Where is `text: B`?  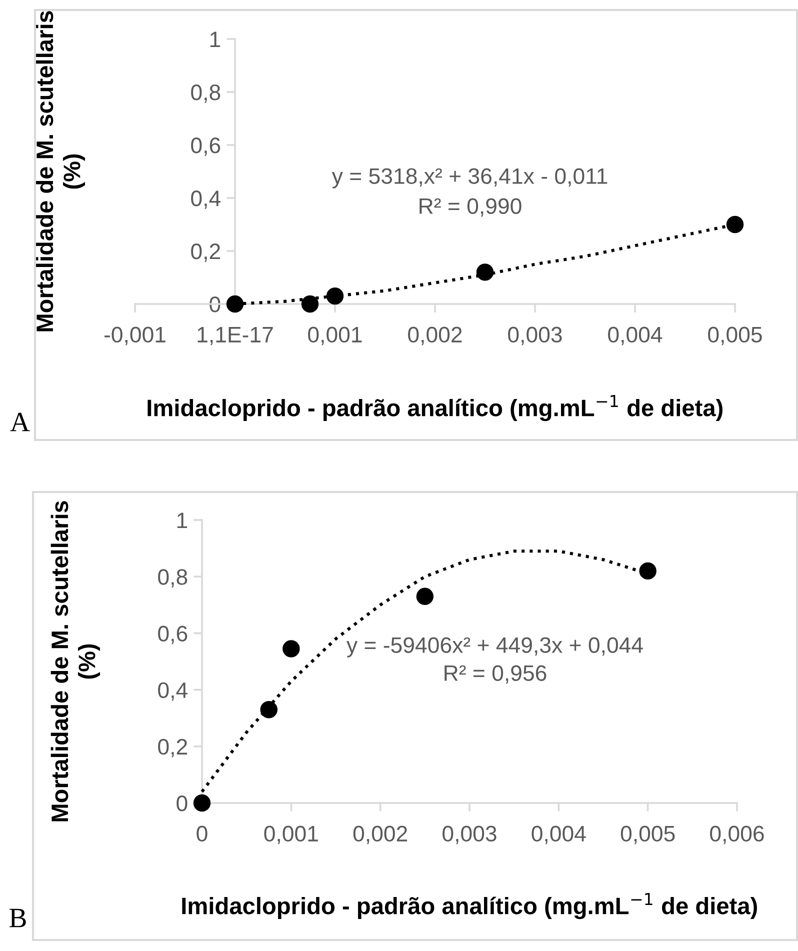 text: B is located at coordinates (18, 918).